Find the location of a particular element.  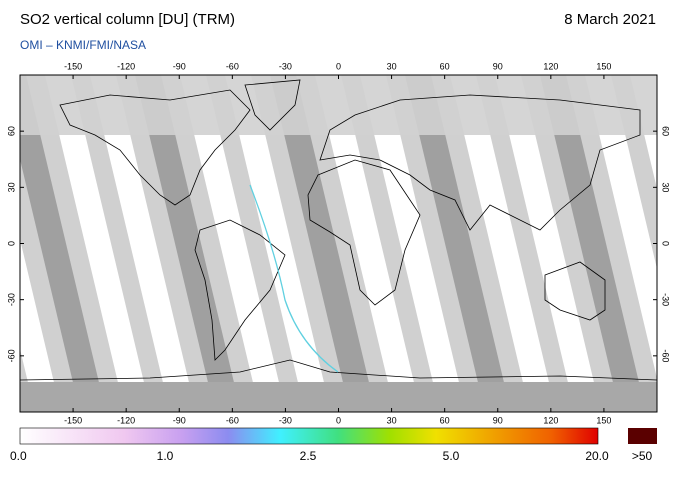

polar-night is located at coordinates (338, 105).